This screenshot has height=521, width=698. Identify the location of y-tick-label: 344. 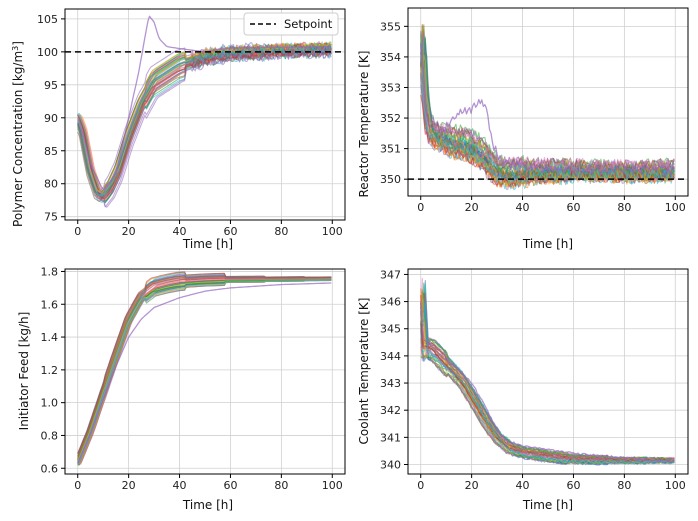
(390, 356).